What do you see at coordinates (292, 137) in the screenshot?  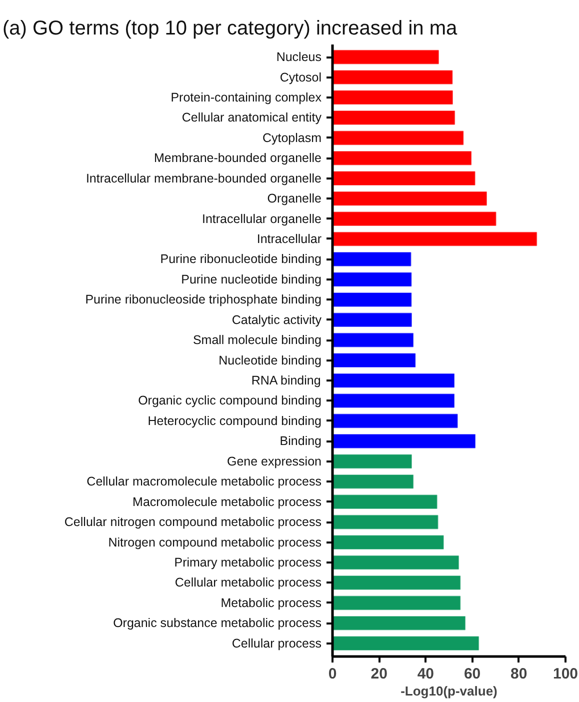 I see `y-tick-label: Cytoplasm` at bounding box center [292, 137].